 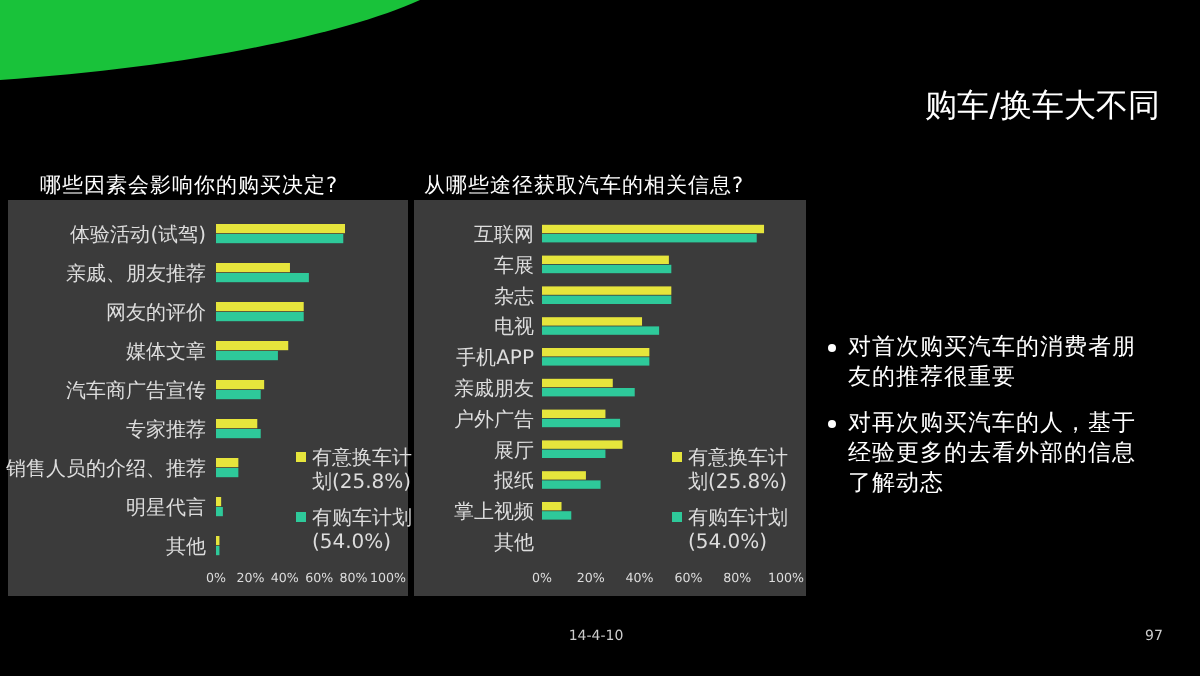 What do you see at coordinates (1042, 105) in the screenshot?
I see `text: 购车/换车大不同` at bounding box center [1042, 105].